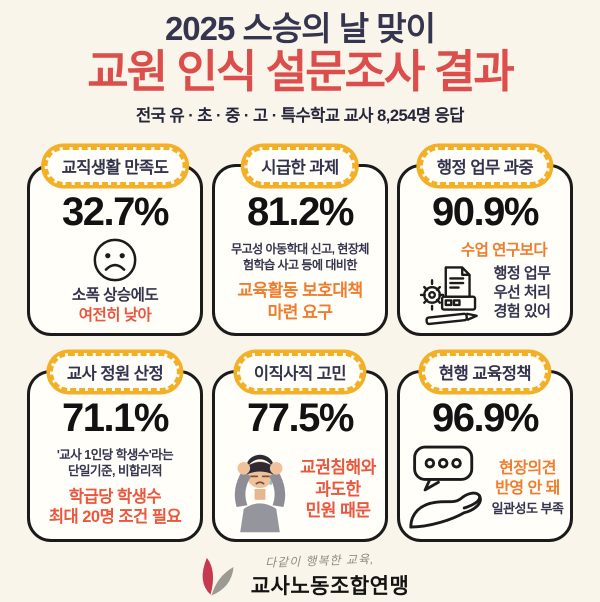 The width and height of the screenshot is (600, 602). I want to click on card-education-policy: 현행 교육정책 96.9% 현장의견 반영 안 돼, so click(485, 448).